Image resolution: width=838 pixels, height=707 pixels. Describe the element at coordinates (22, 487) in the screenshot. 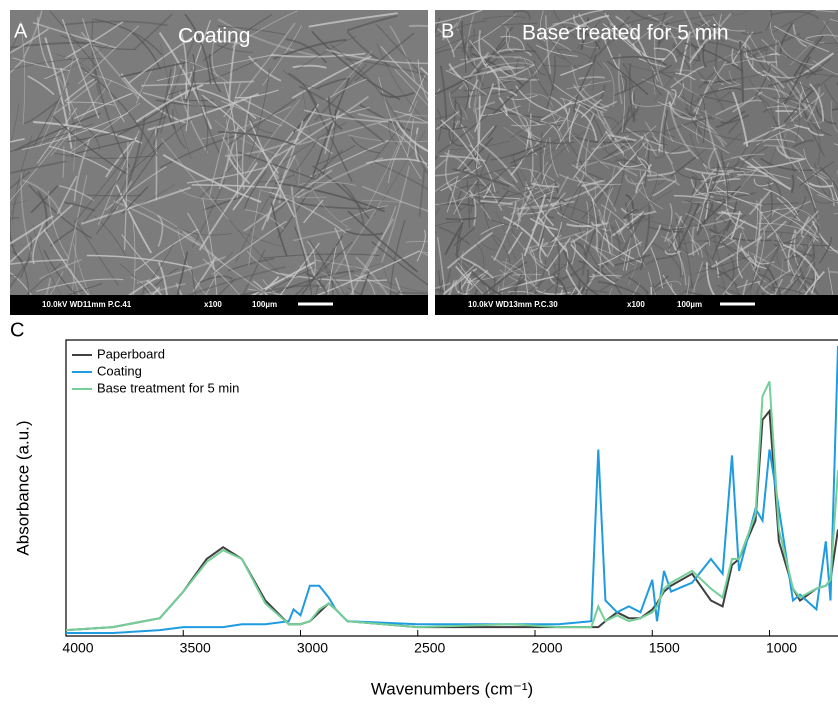

I see `y-axis-label: Absorbance (a.u.)` at that location.